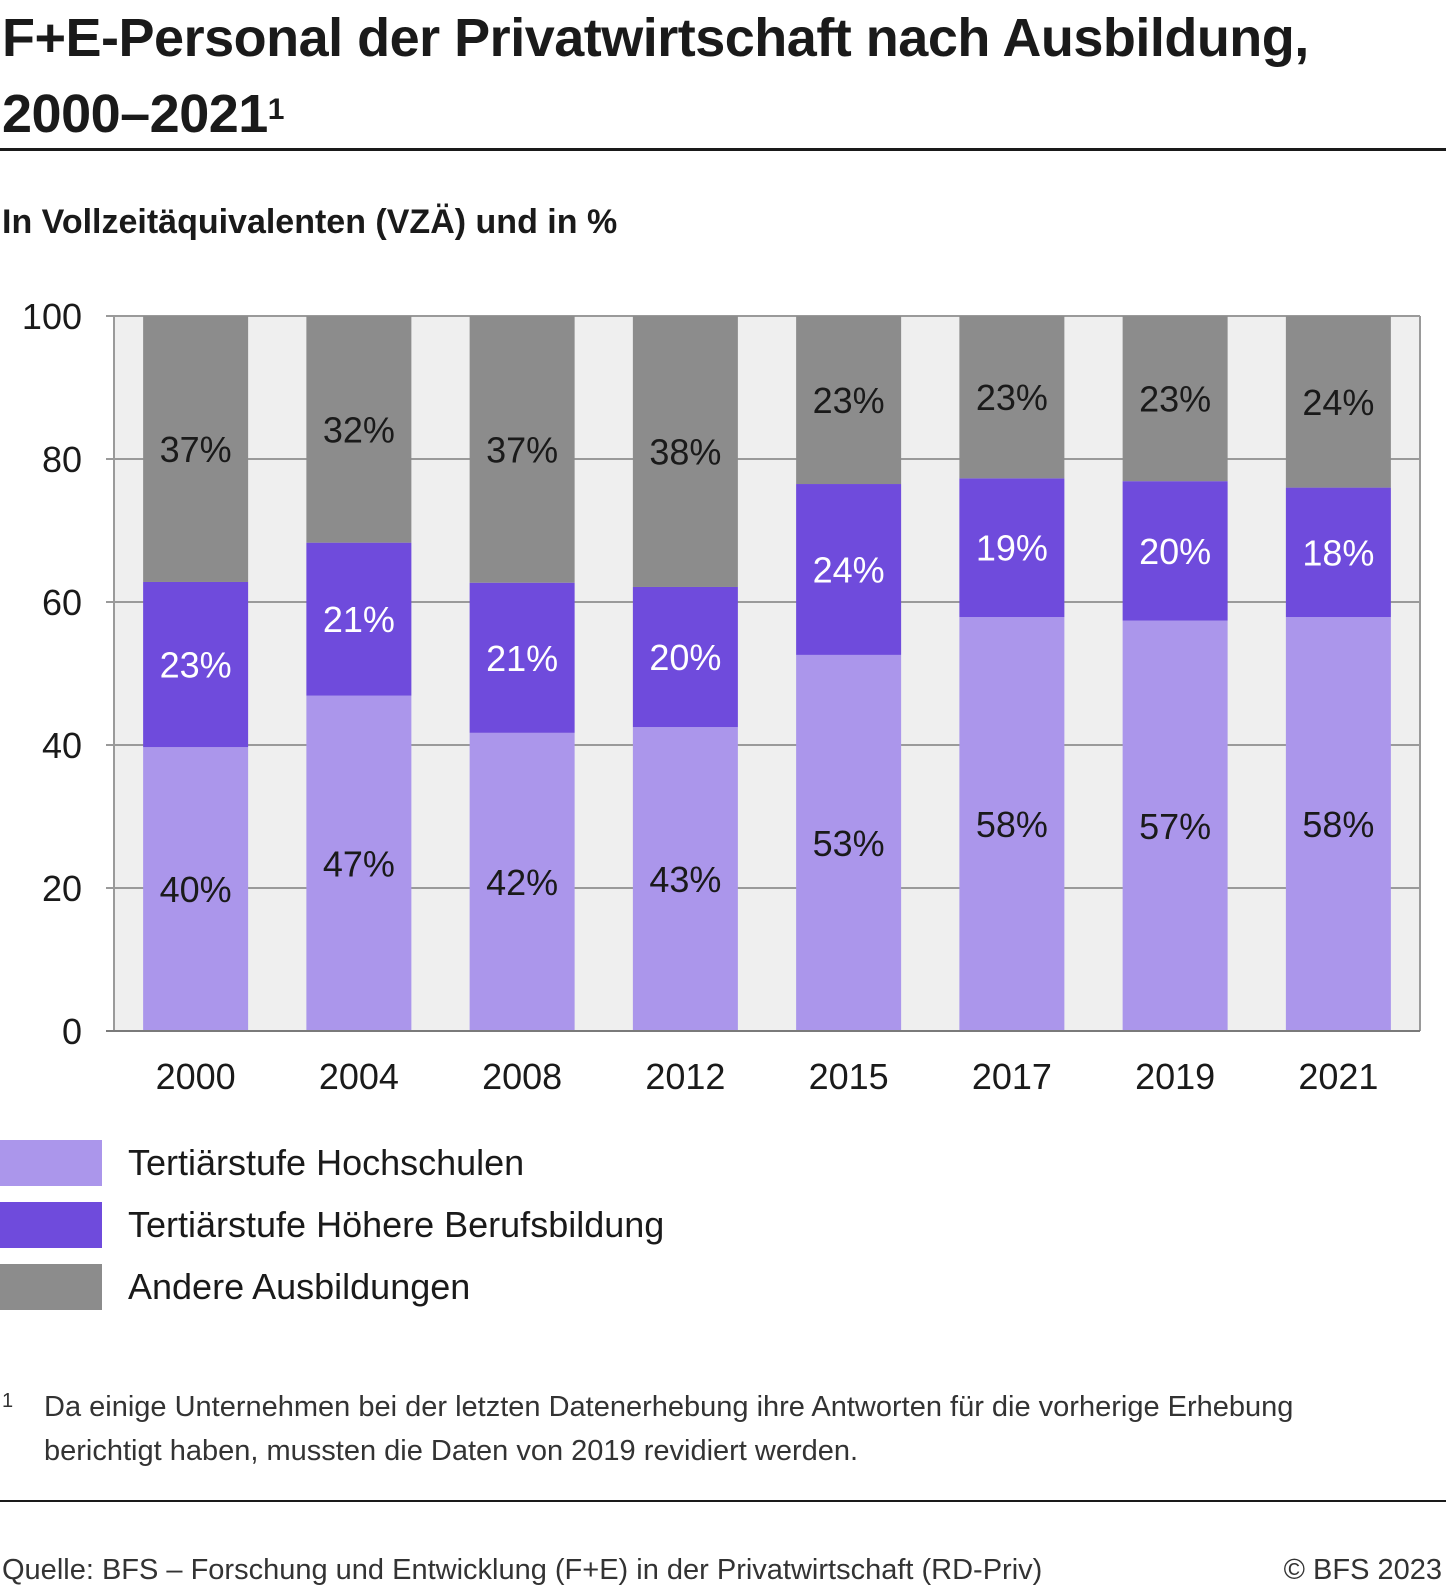 The image size is (1446, 1592). I want to click on legend-label-andere-ausbildungen: Andere Ausbildungen, so click(299, 1286).